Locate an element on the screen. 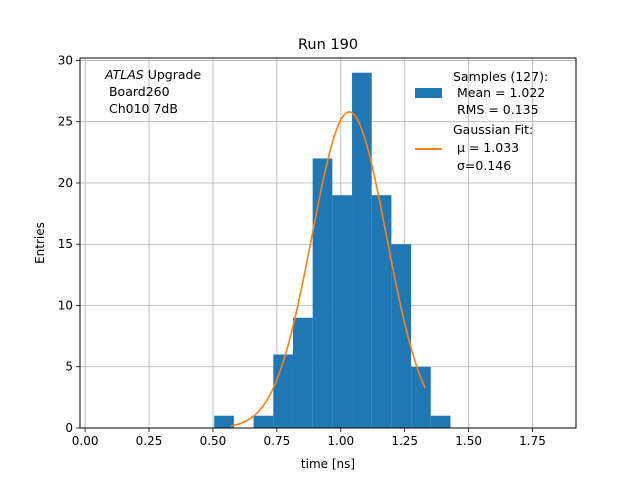  annotation-line-1: ATLAS Upgrade is located at coordinates (152, 74).